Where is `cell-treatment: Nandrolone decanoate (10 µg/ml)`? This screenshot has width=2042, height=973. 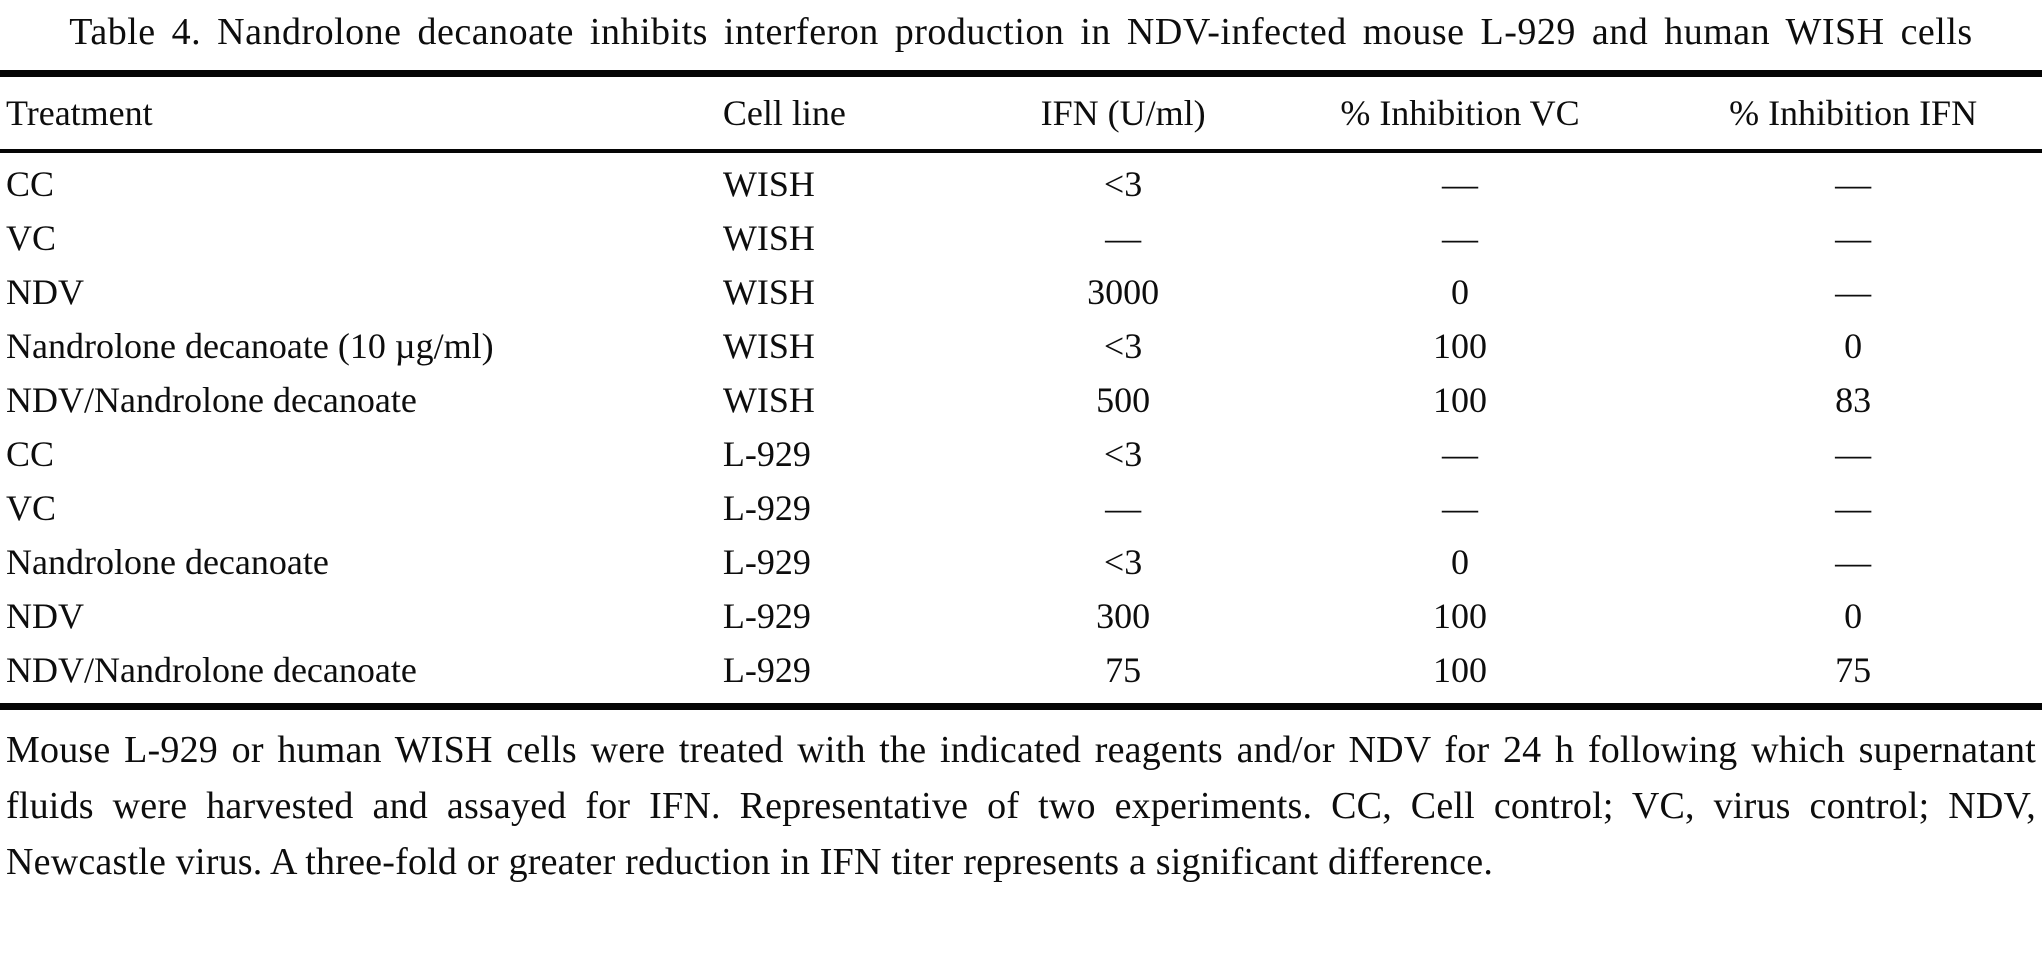
cell-treatment: Nandrolone decanoate (10 µg/ml) is located at coordinates (250, 346).